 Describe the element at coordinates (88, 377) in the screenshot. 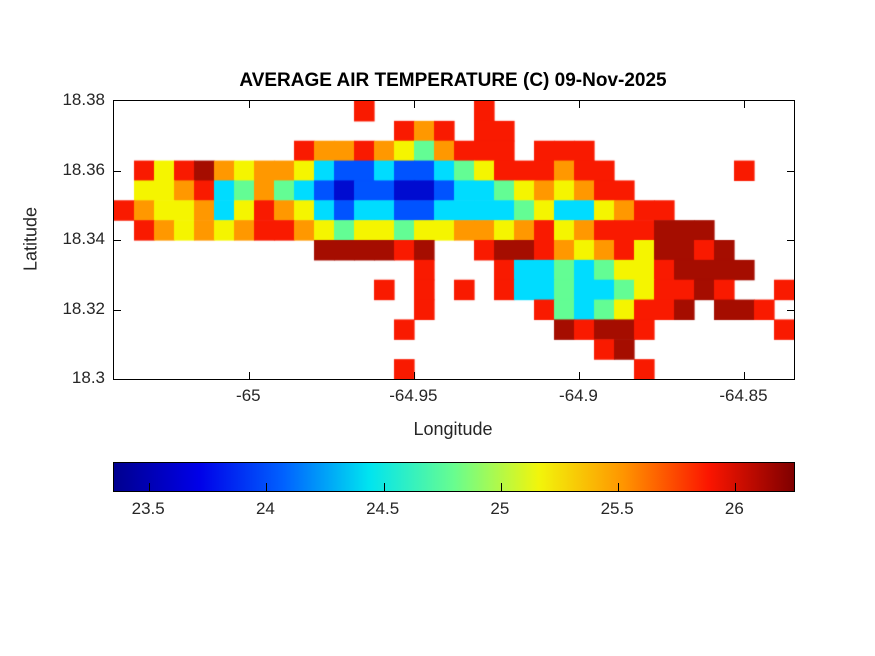

I see `y-axis-tick-label: 18.3` at that location.